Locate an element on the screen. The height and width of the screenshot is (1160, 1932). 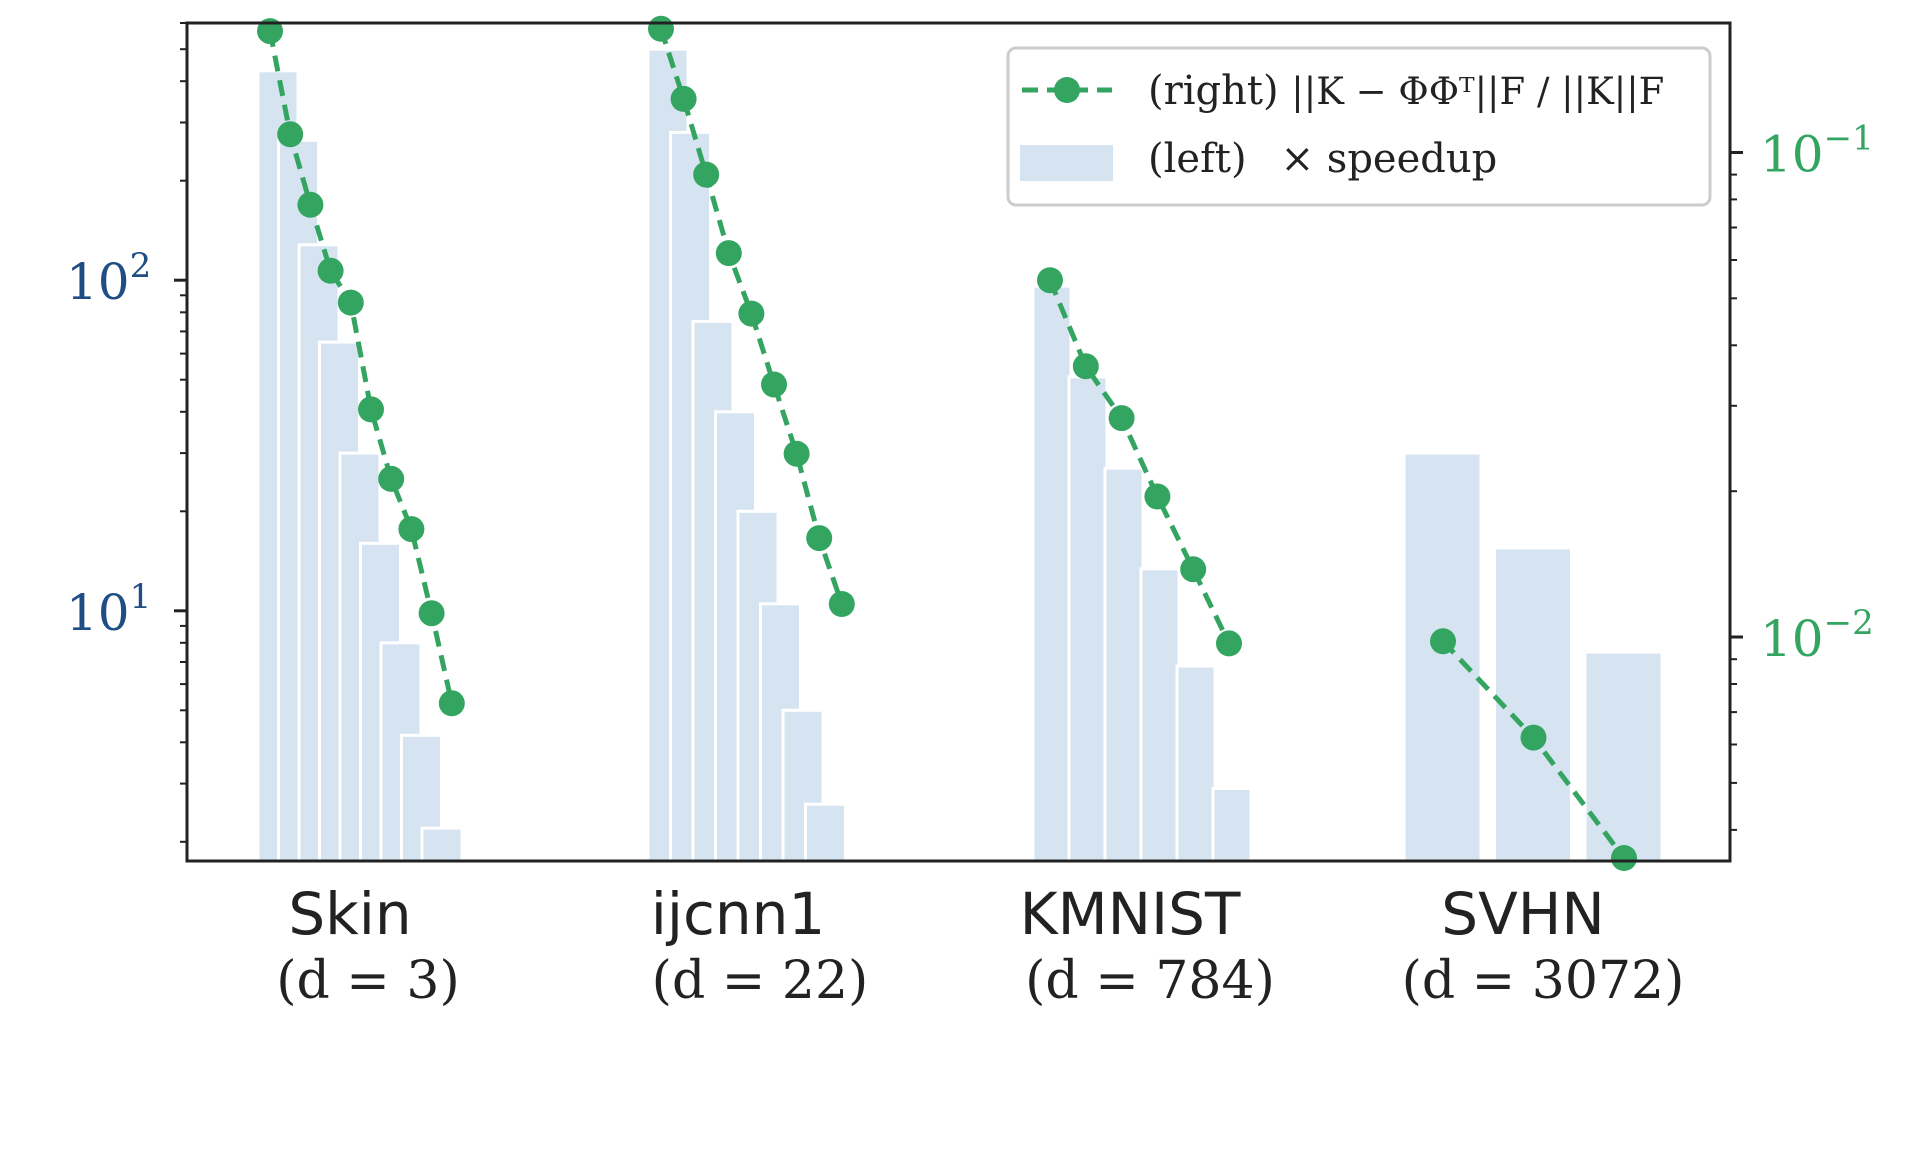
category-subtitle-ijcnn1: (d = 22) is located at coordinates (760, 981).